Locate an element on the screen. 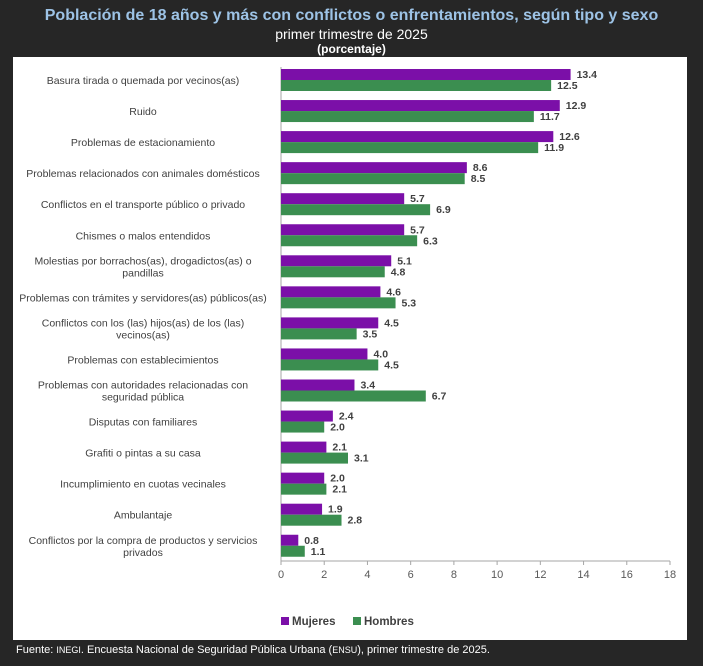 This screenshot has height=666, width=703. source-org: INEGI is located at coordinates (68, 650).